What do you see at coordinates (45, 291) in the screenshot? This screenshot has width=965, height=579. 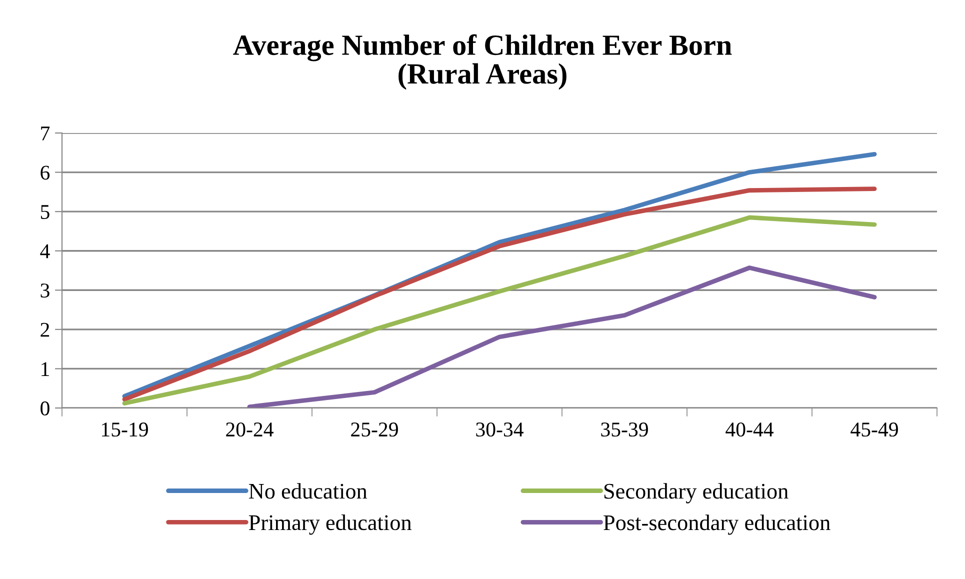 I see `y-tick-label: 3` at bounding box center [45, 291].